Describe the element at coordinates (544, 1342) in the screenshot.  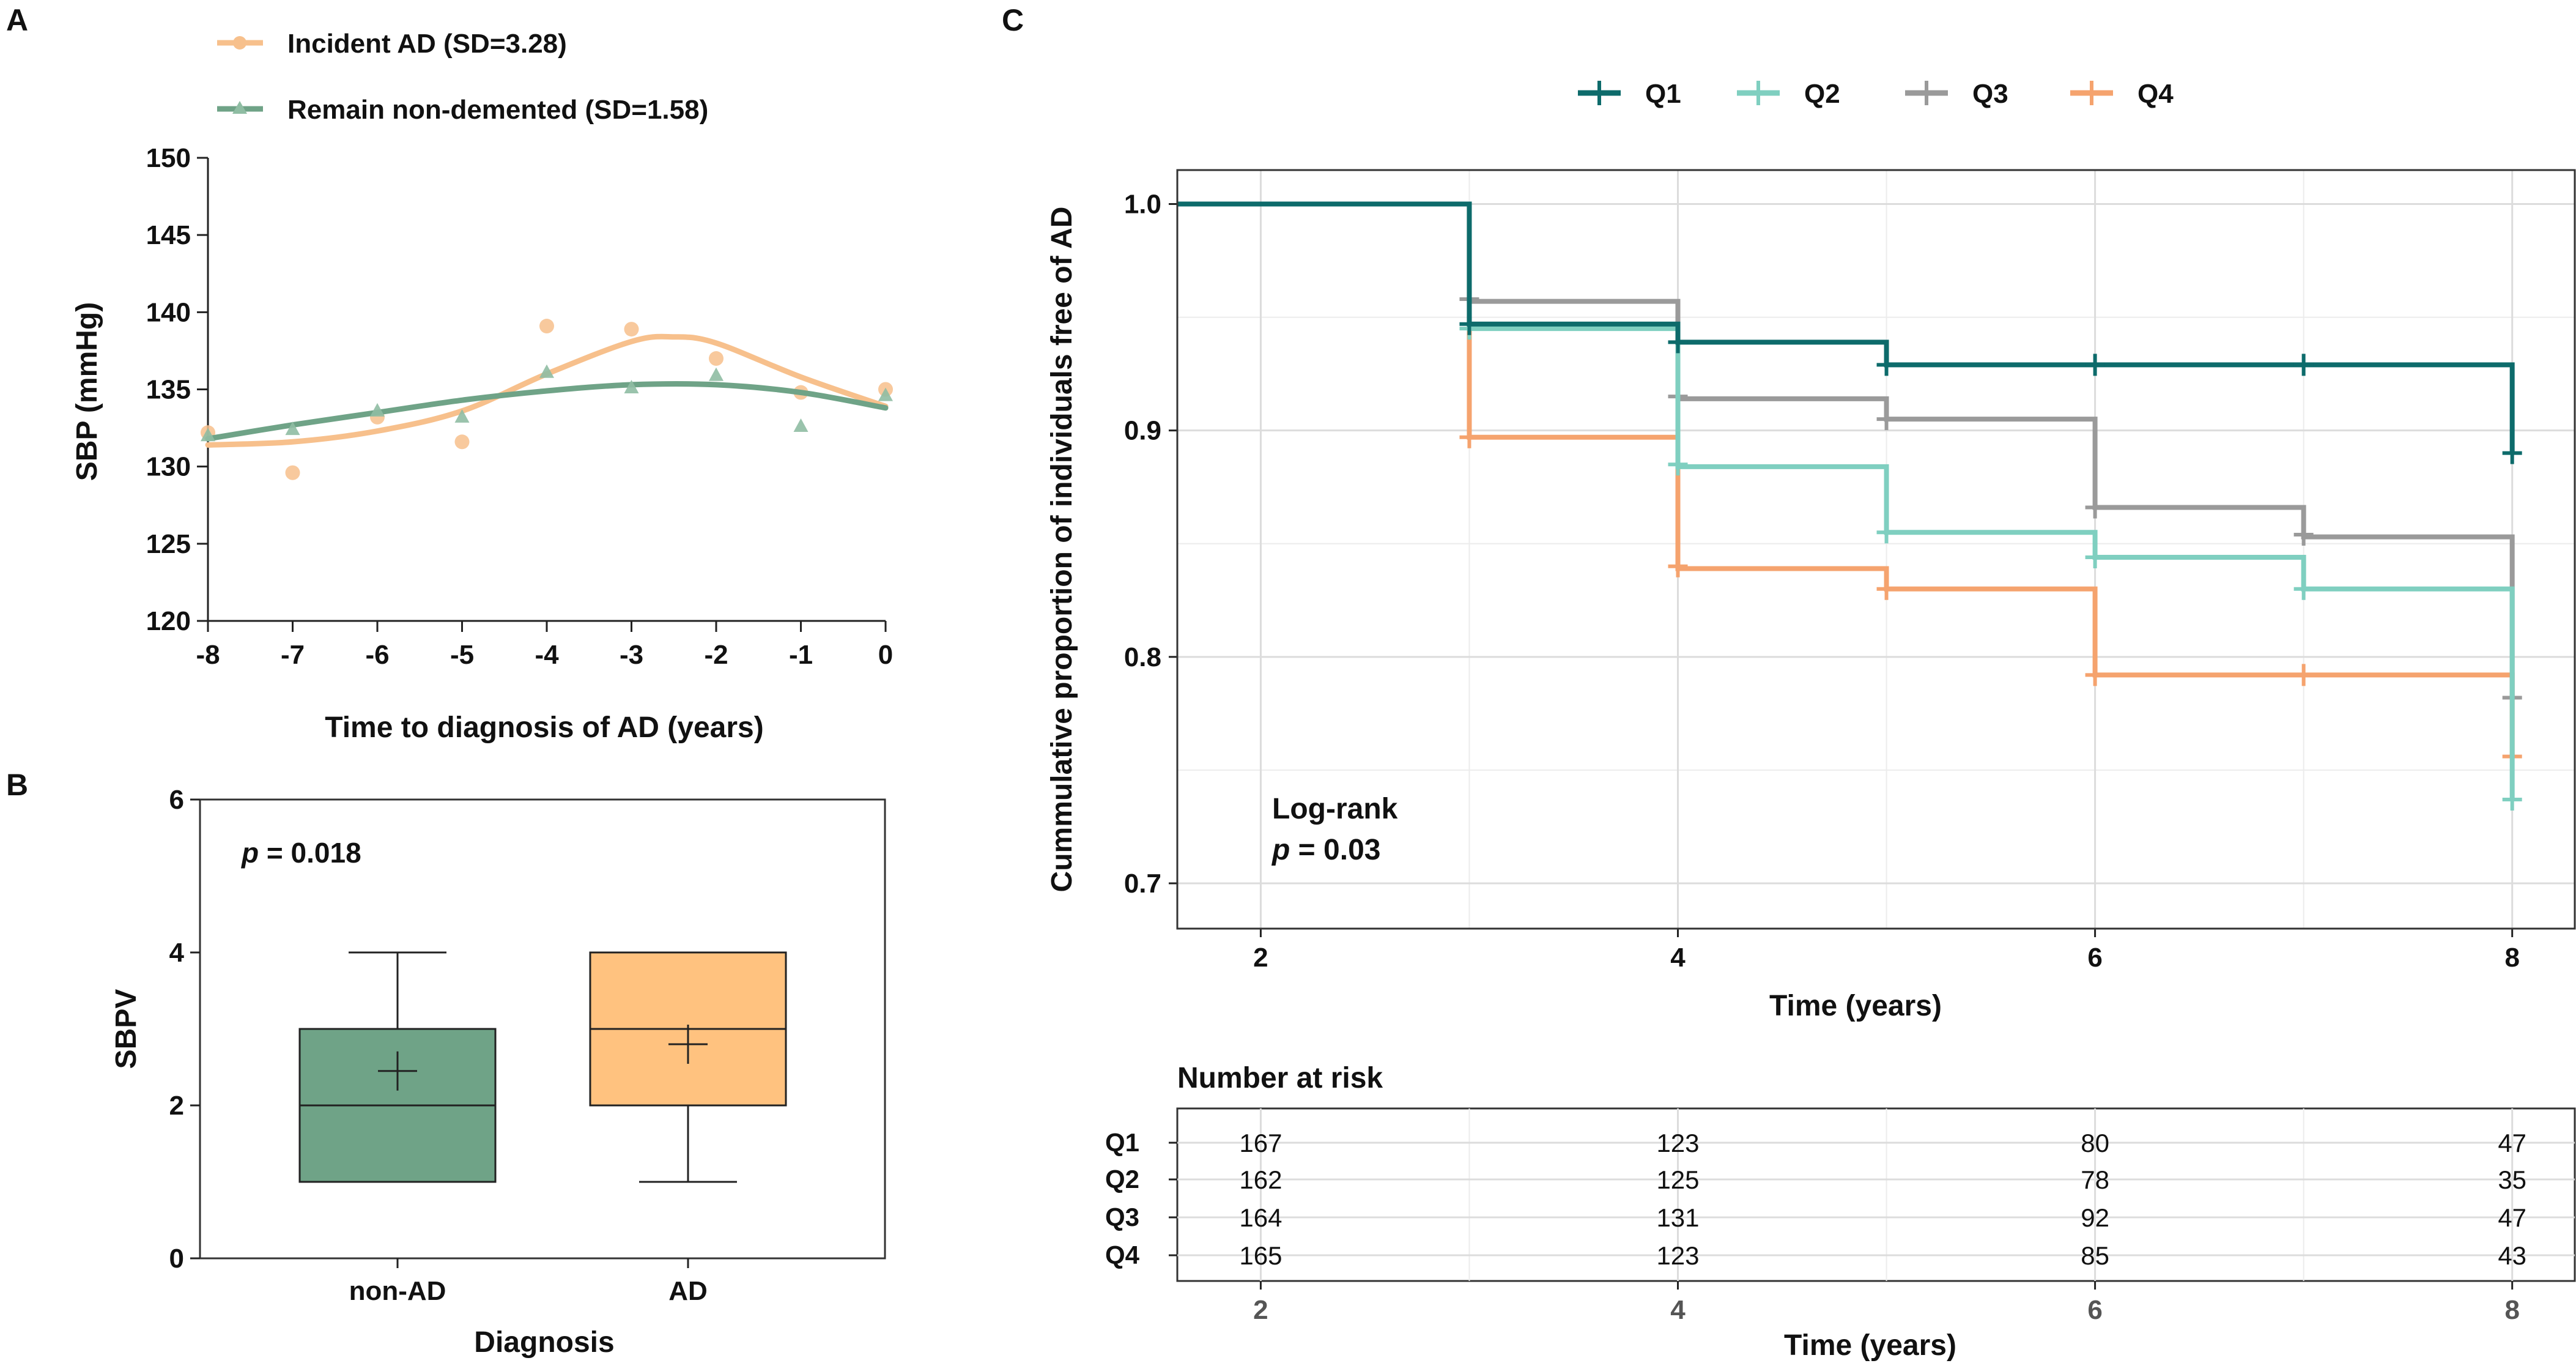
I see `panel-b-x-axis-title: Diagnosis` at that location.